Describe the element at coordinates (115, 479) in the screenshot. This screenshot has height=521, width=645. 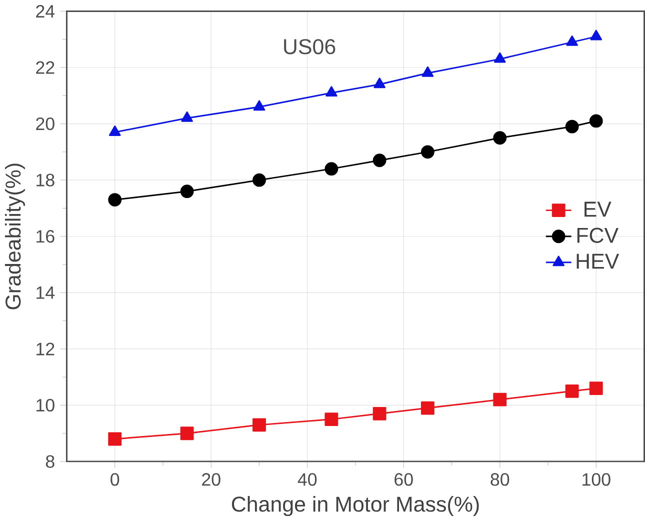
I see `x-tick-label: 0` at that location.